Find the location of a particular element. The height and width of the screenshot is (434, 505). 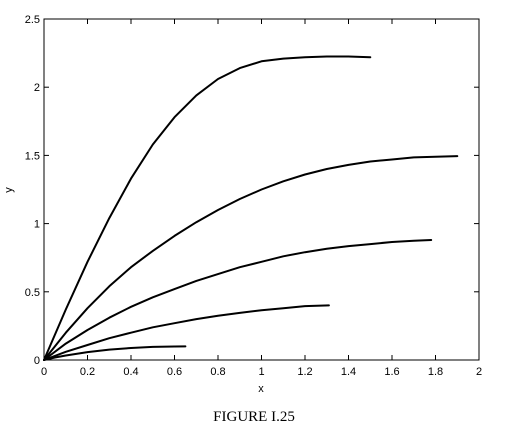

y-axis-label: y is located at coordinates (9, 190).